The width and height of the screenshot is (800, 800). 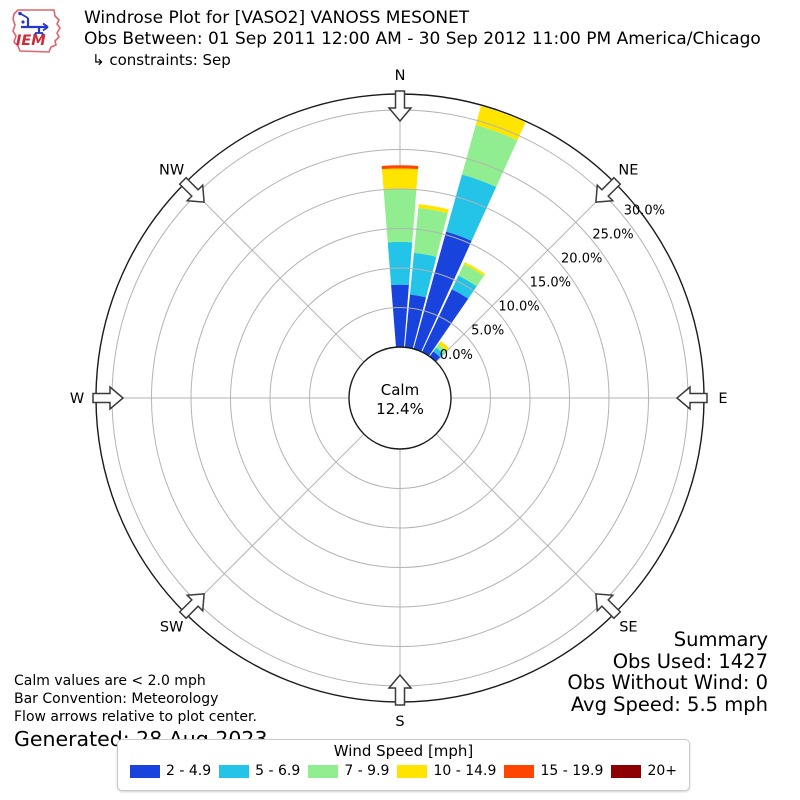 I want to click on percent-ring, so click(x=400, y=398).